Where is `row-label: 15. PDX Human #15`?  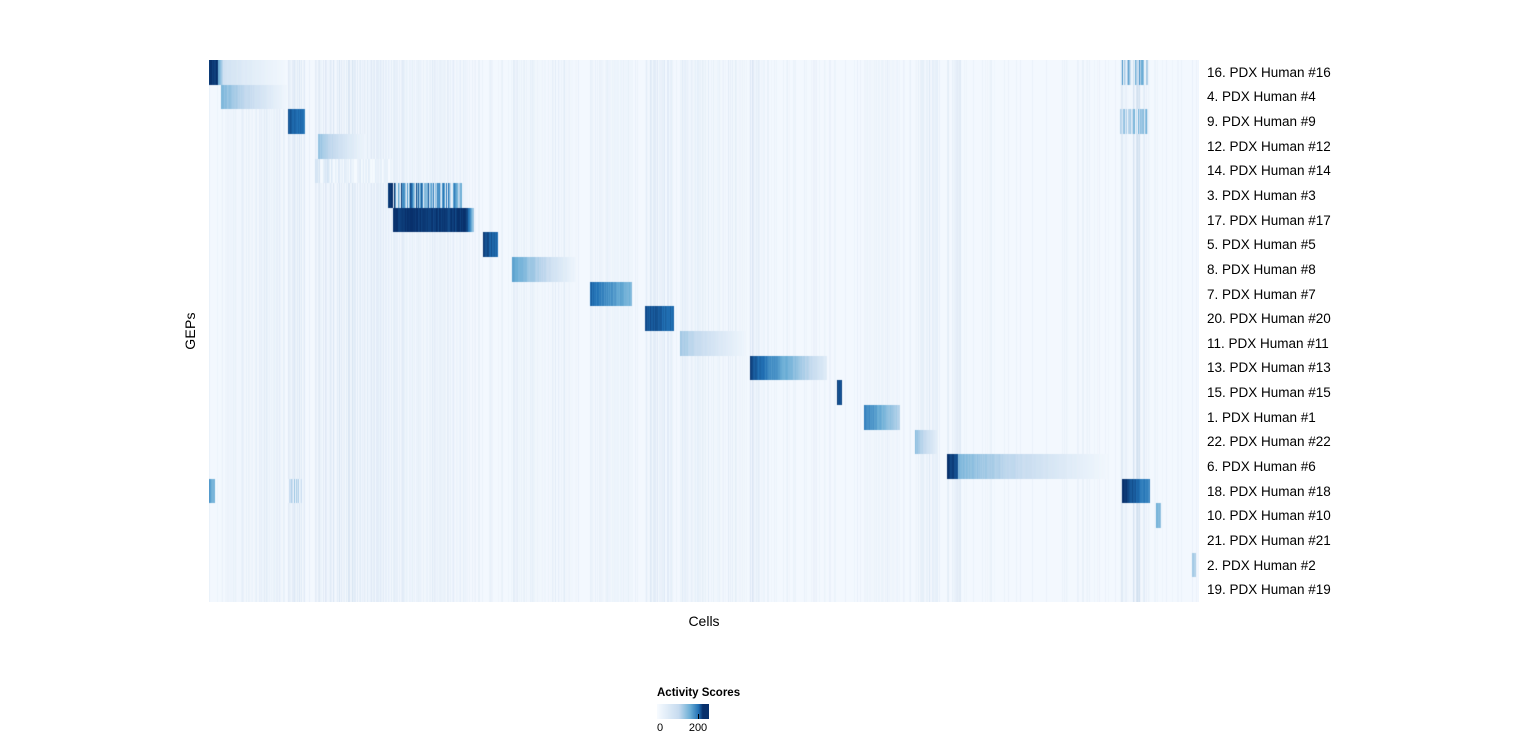
row-label: 15. PDX Human #15 is located at coordinates (1269, 393).